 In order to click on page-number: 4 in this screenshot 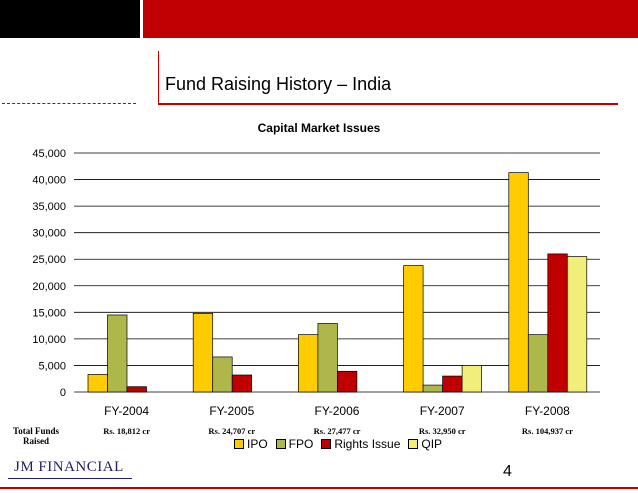, I will do `click(507, 471)`.